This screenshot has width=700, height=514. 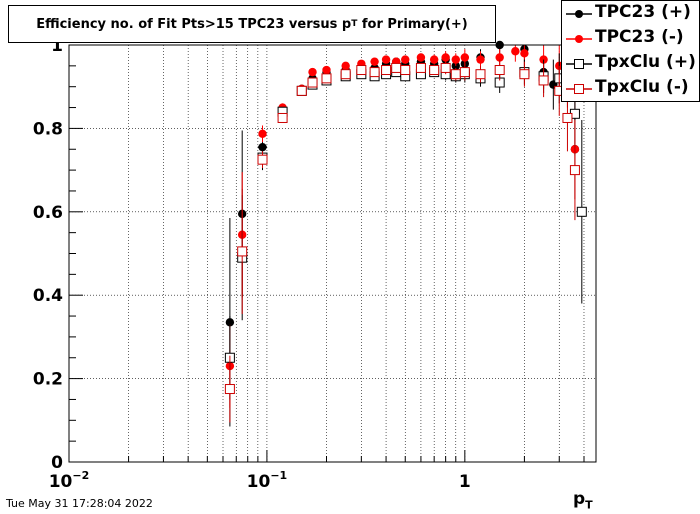 I want to click on legend-marker-open-square-black, so click(x=579, y=64).